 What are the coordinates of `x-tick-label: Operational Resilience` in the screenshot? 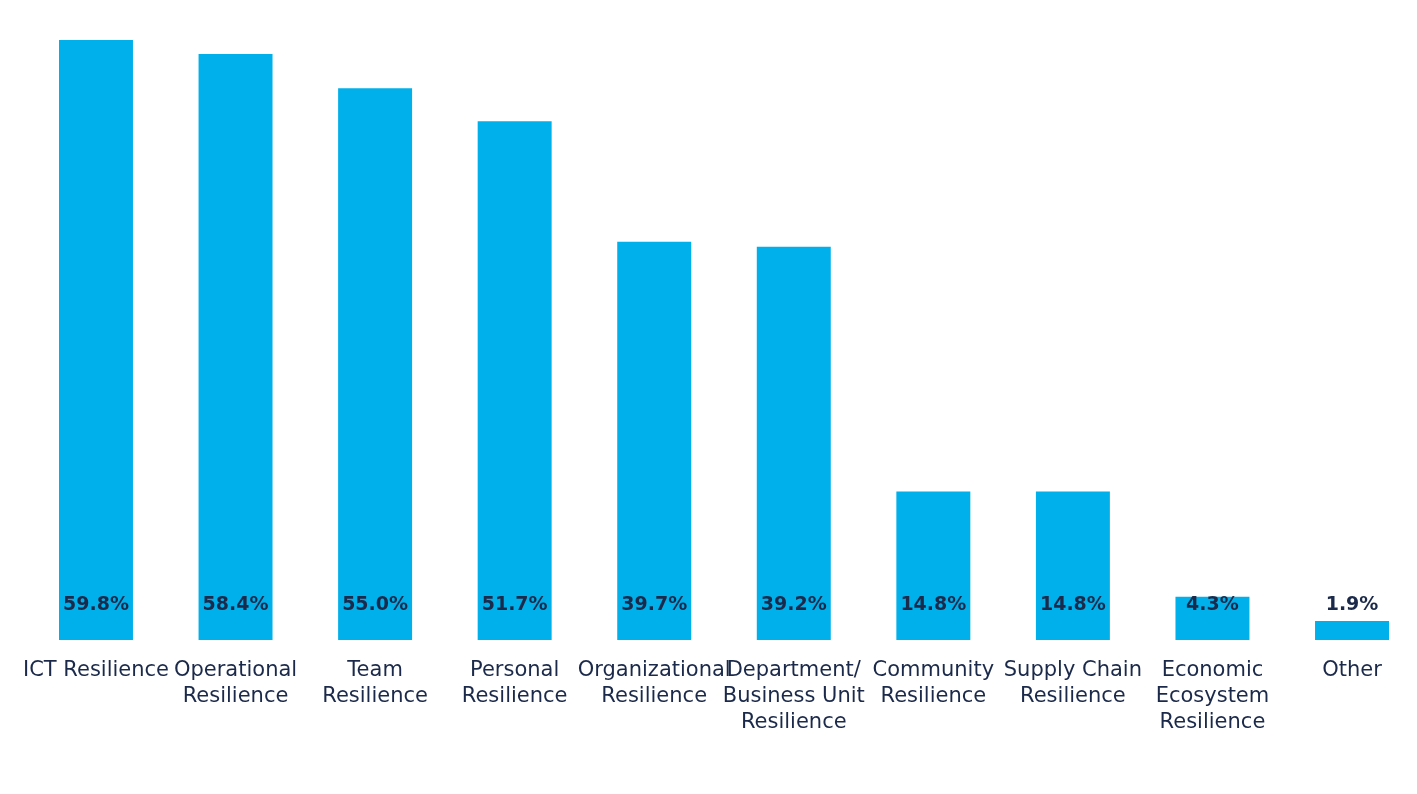 It's located at (235, 681).